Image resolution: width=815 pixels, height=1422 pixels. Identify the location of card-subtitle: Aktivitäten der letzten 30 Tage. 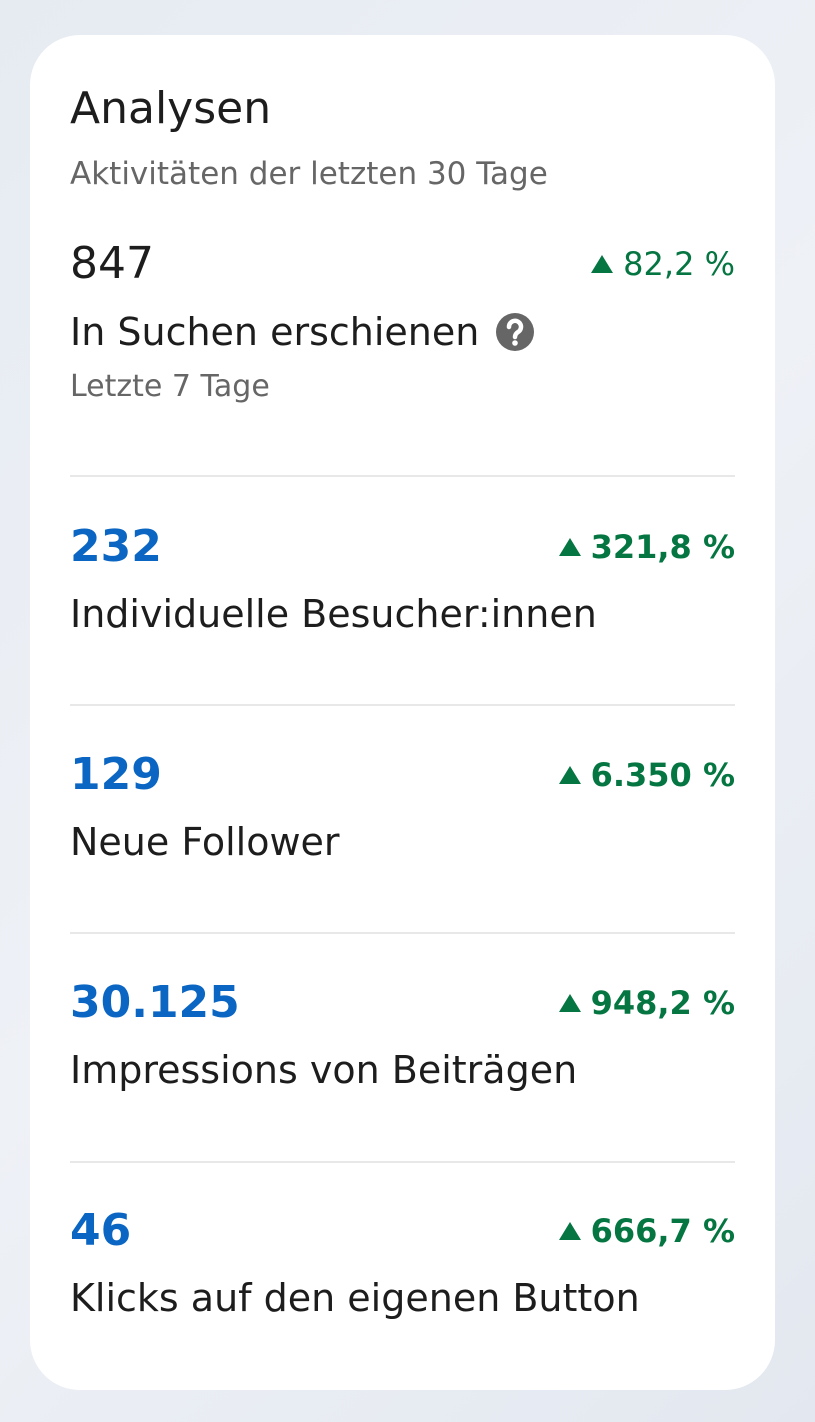
(309, 174).